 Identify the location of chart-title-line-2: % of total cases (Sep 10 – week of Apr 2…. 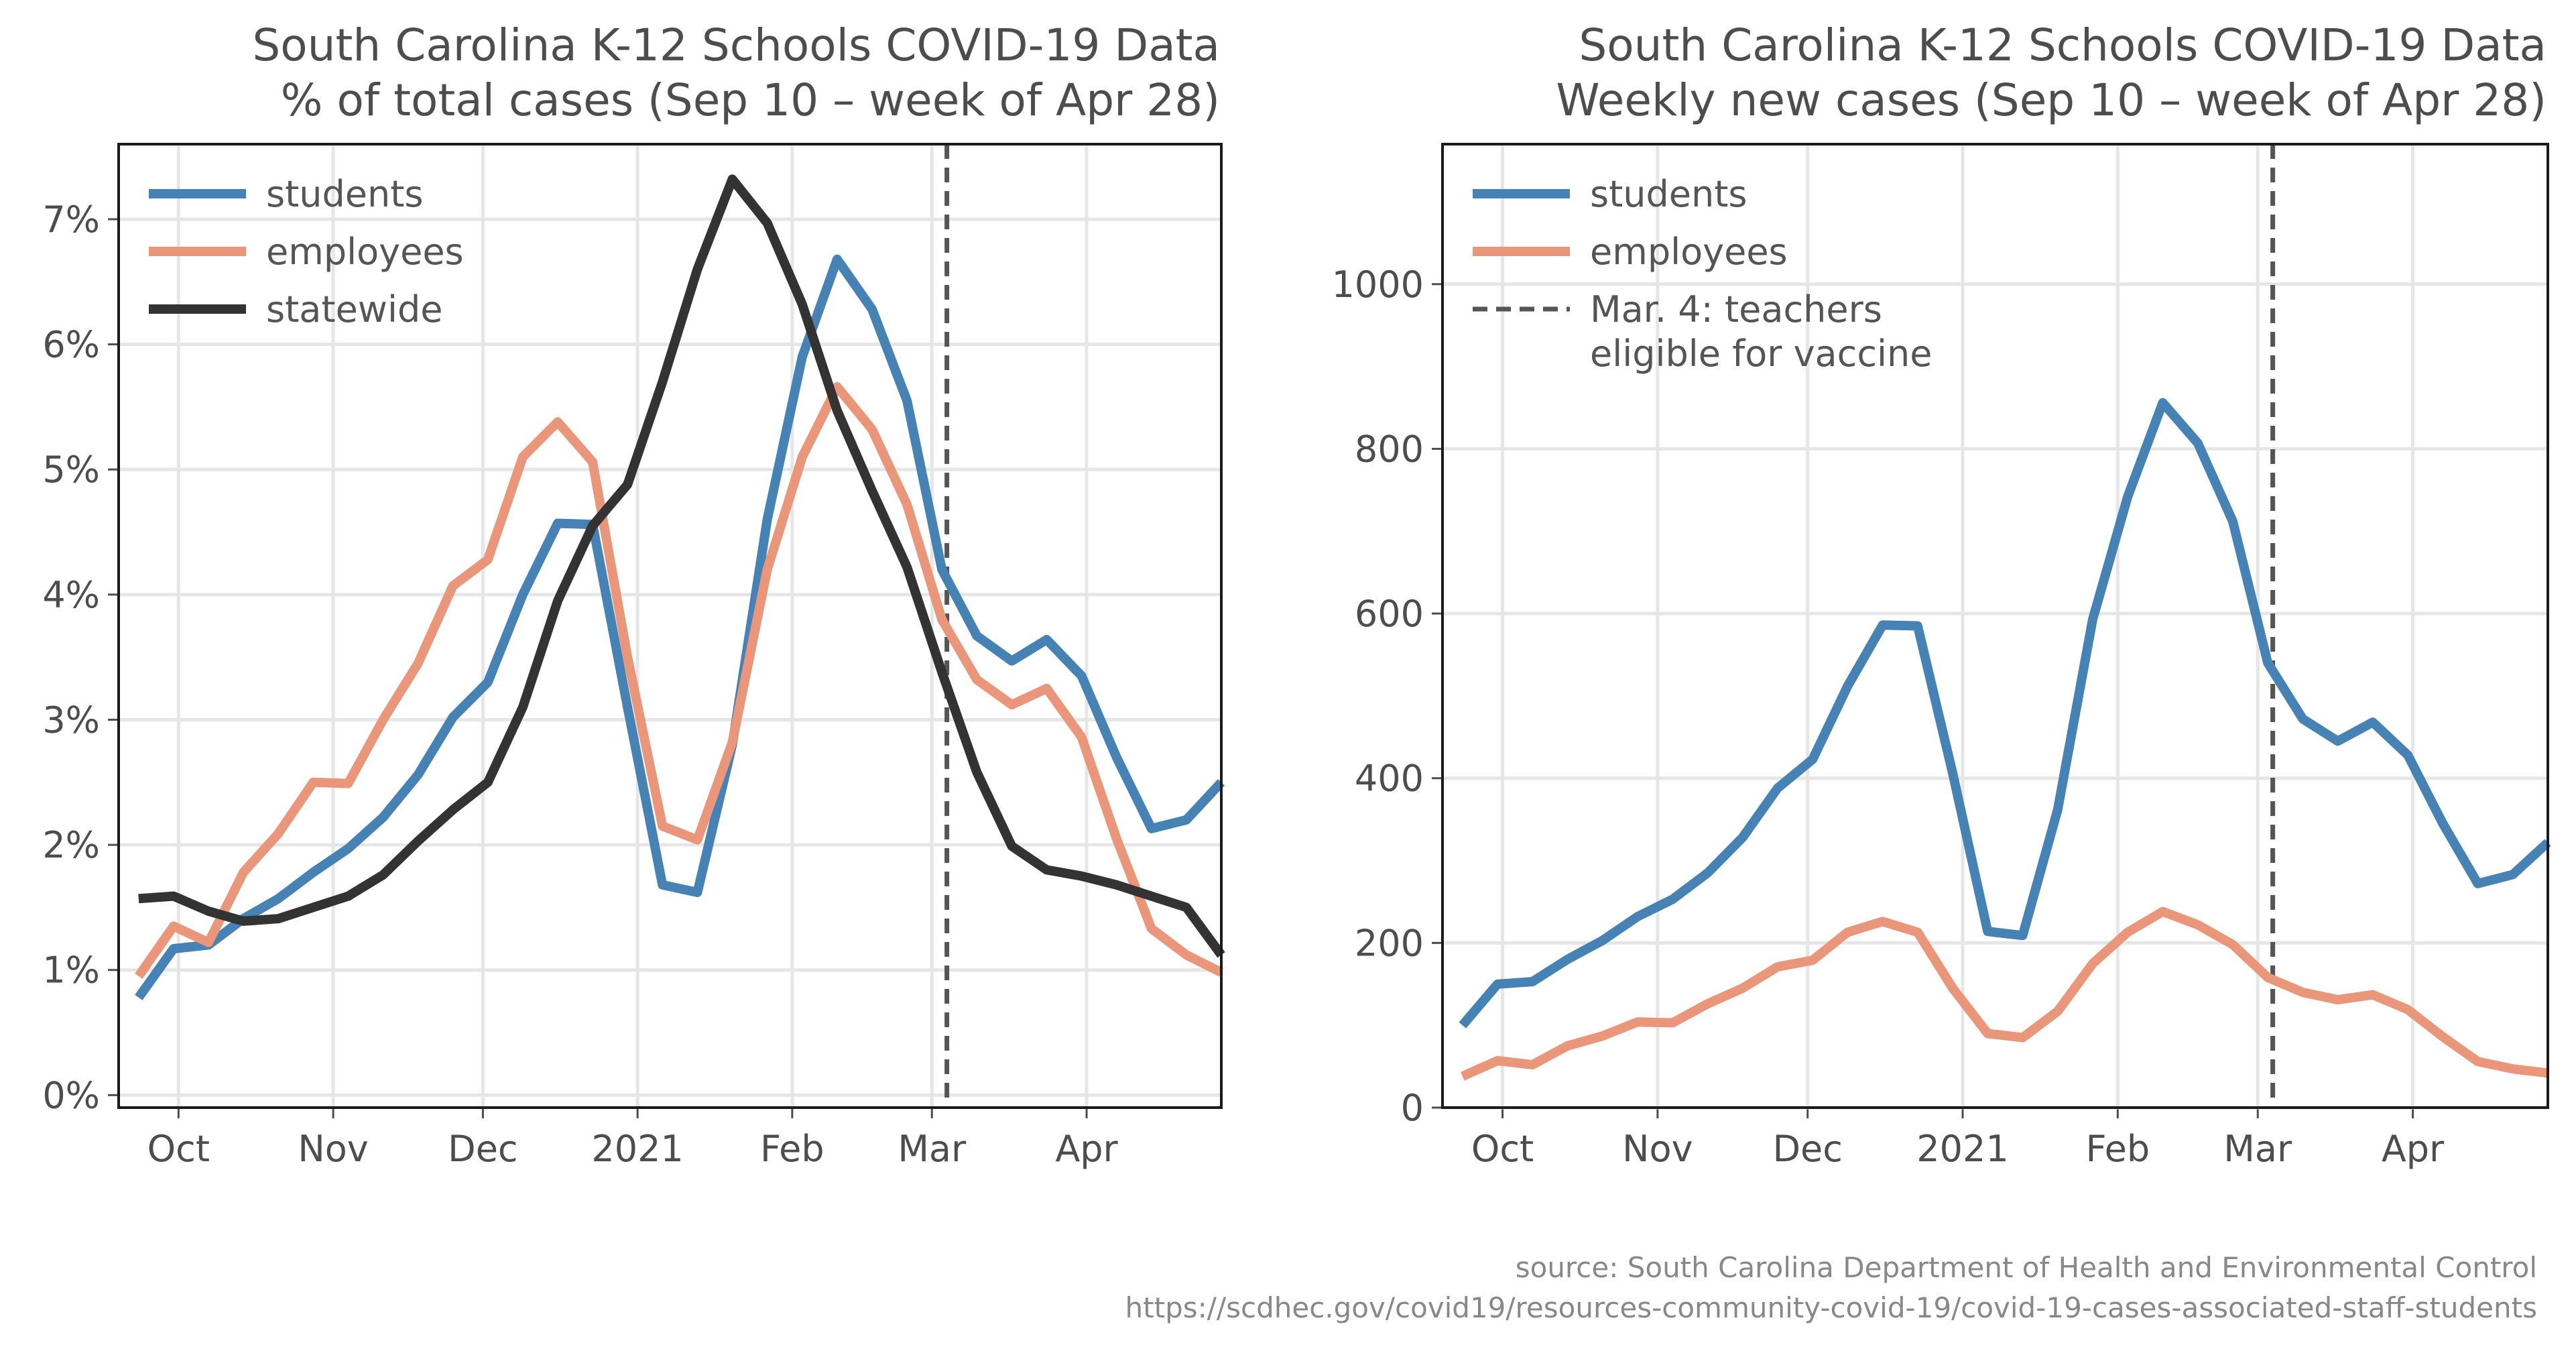
(751, 100).